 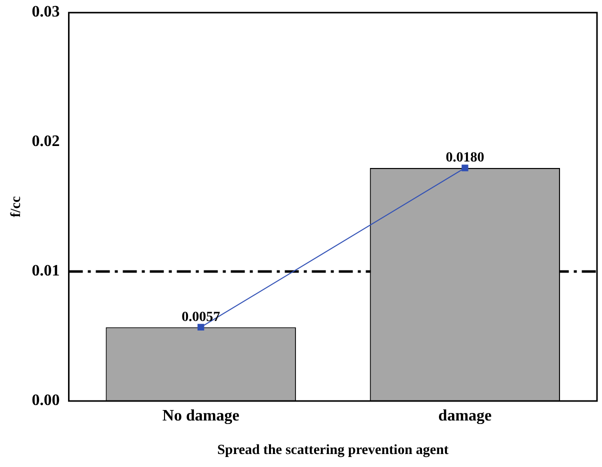 I want to click on x-axis-title: Spread the scattering prevention agent, so click(x=333, y=450).